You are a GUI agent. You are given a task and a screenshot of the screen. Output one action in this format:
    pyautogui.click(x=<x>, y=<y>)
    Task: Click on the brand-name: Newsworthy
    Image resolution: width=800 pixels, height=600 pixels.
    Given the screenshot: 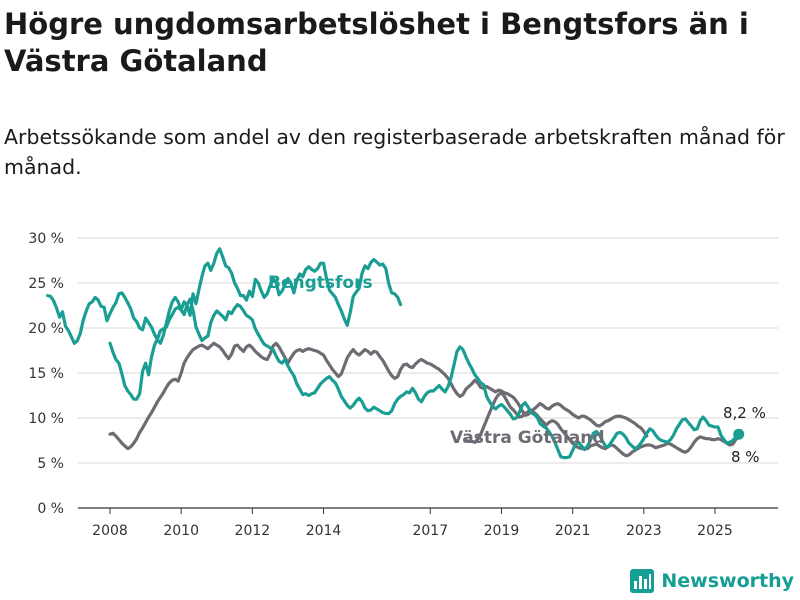 What is the action you would take?
    pyautogui.click(x=727, y=581)
    